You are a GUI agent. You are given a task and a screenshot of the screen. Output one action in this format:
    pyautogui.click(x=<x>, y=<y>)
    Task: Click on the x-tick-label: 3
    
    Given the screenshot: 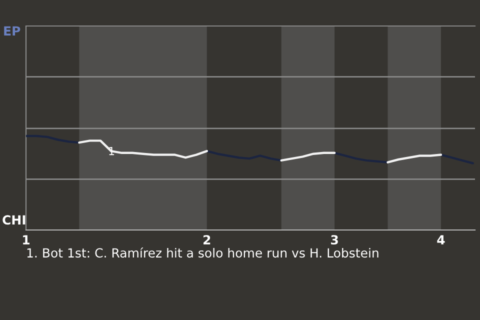 What is the action you would take?
    pyautogui.click(x=334, y=240)
    